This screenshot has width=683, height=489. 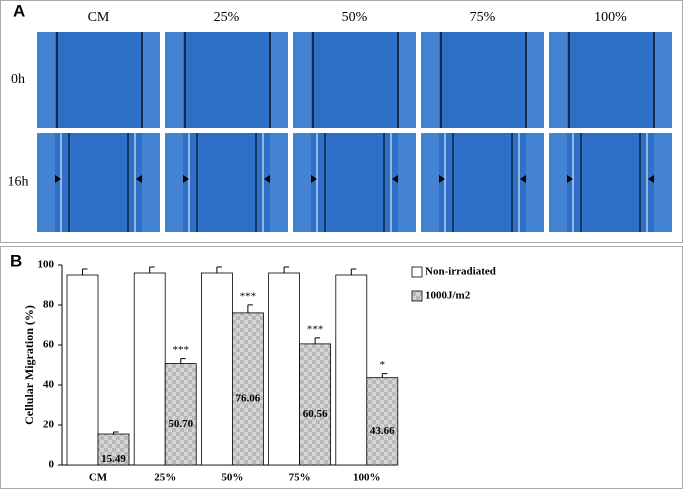 What do you see at coordinates (49, 345) in the screenshot?
I see `y-tick-label: 60` at bounding box center [49, 345].